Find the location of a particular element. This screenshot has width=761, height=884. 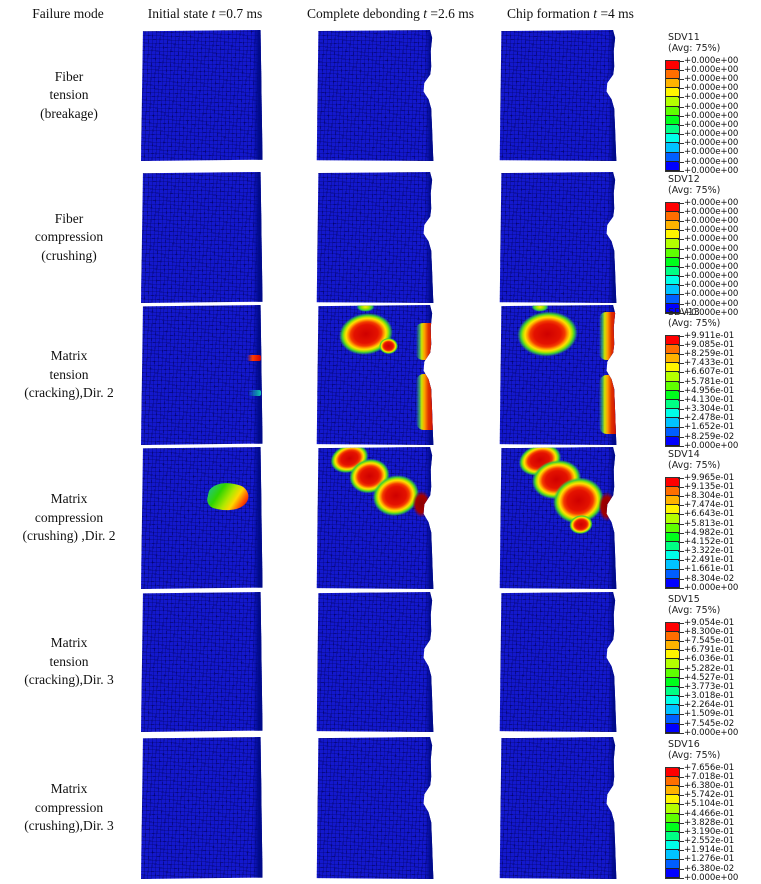

header-text: Chip formation is located at coordinates (550, 13).